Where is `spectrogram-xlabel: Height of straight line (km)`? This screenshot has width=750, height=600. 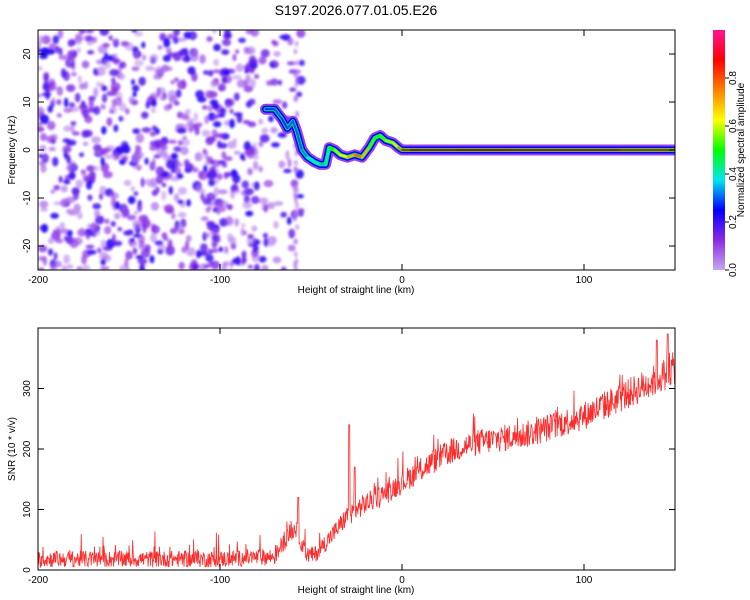 spectrogram-xlabel: Height of straight line (km) is located at coordinates (356, 290).